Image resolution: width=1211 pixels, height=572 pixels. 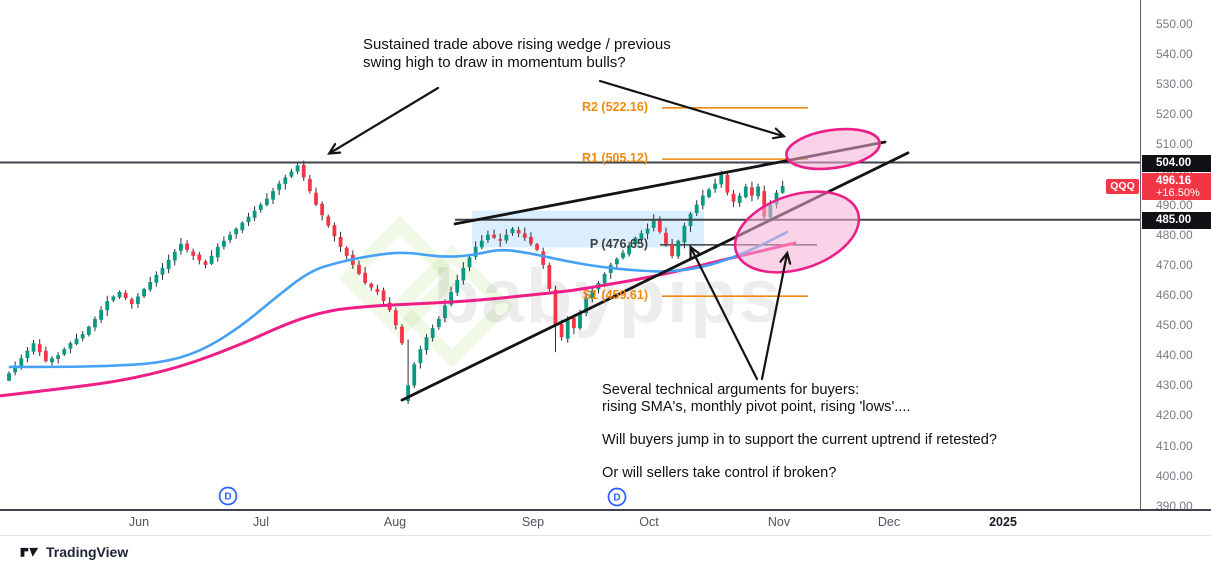 I want to click on y-axis-tick-label: 480.00, so click(x=1174, y=234).